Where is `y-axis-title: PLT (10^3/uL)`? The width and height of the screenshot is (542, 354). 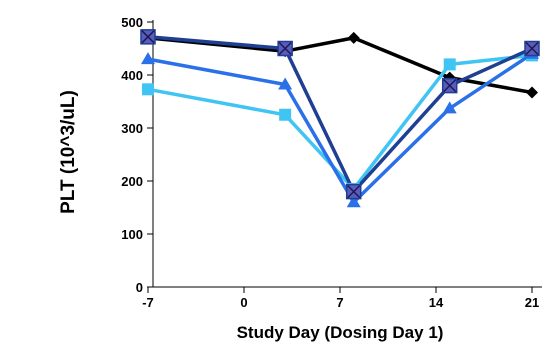 y-axis-title: PLT (10^3/uL) is located at coordinates (68, 152).